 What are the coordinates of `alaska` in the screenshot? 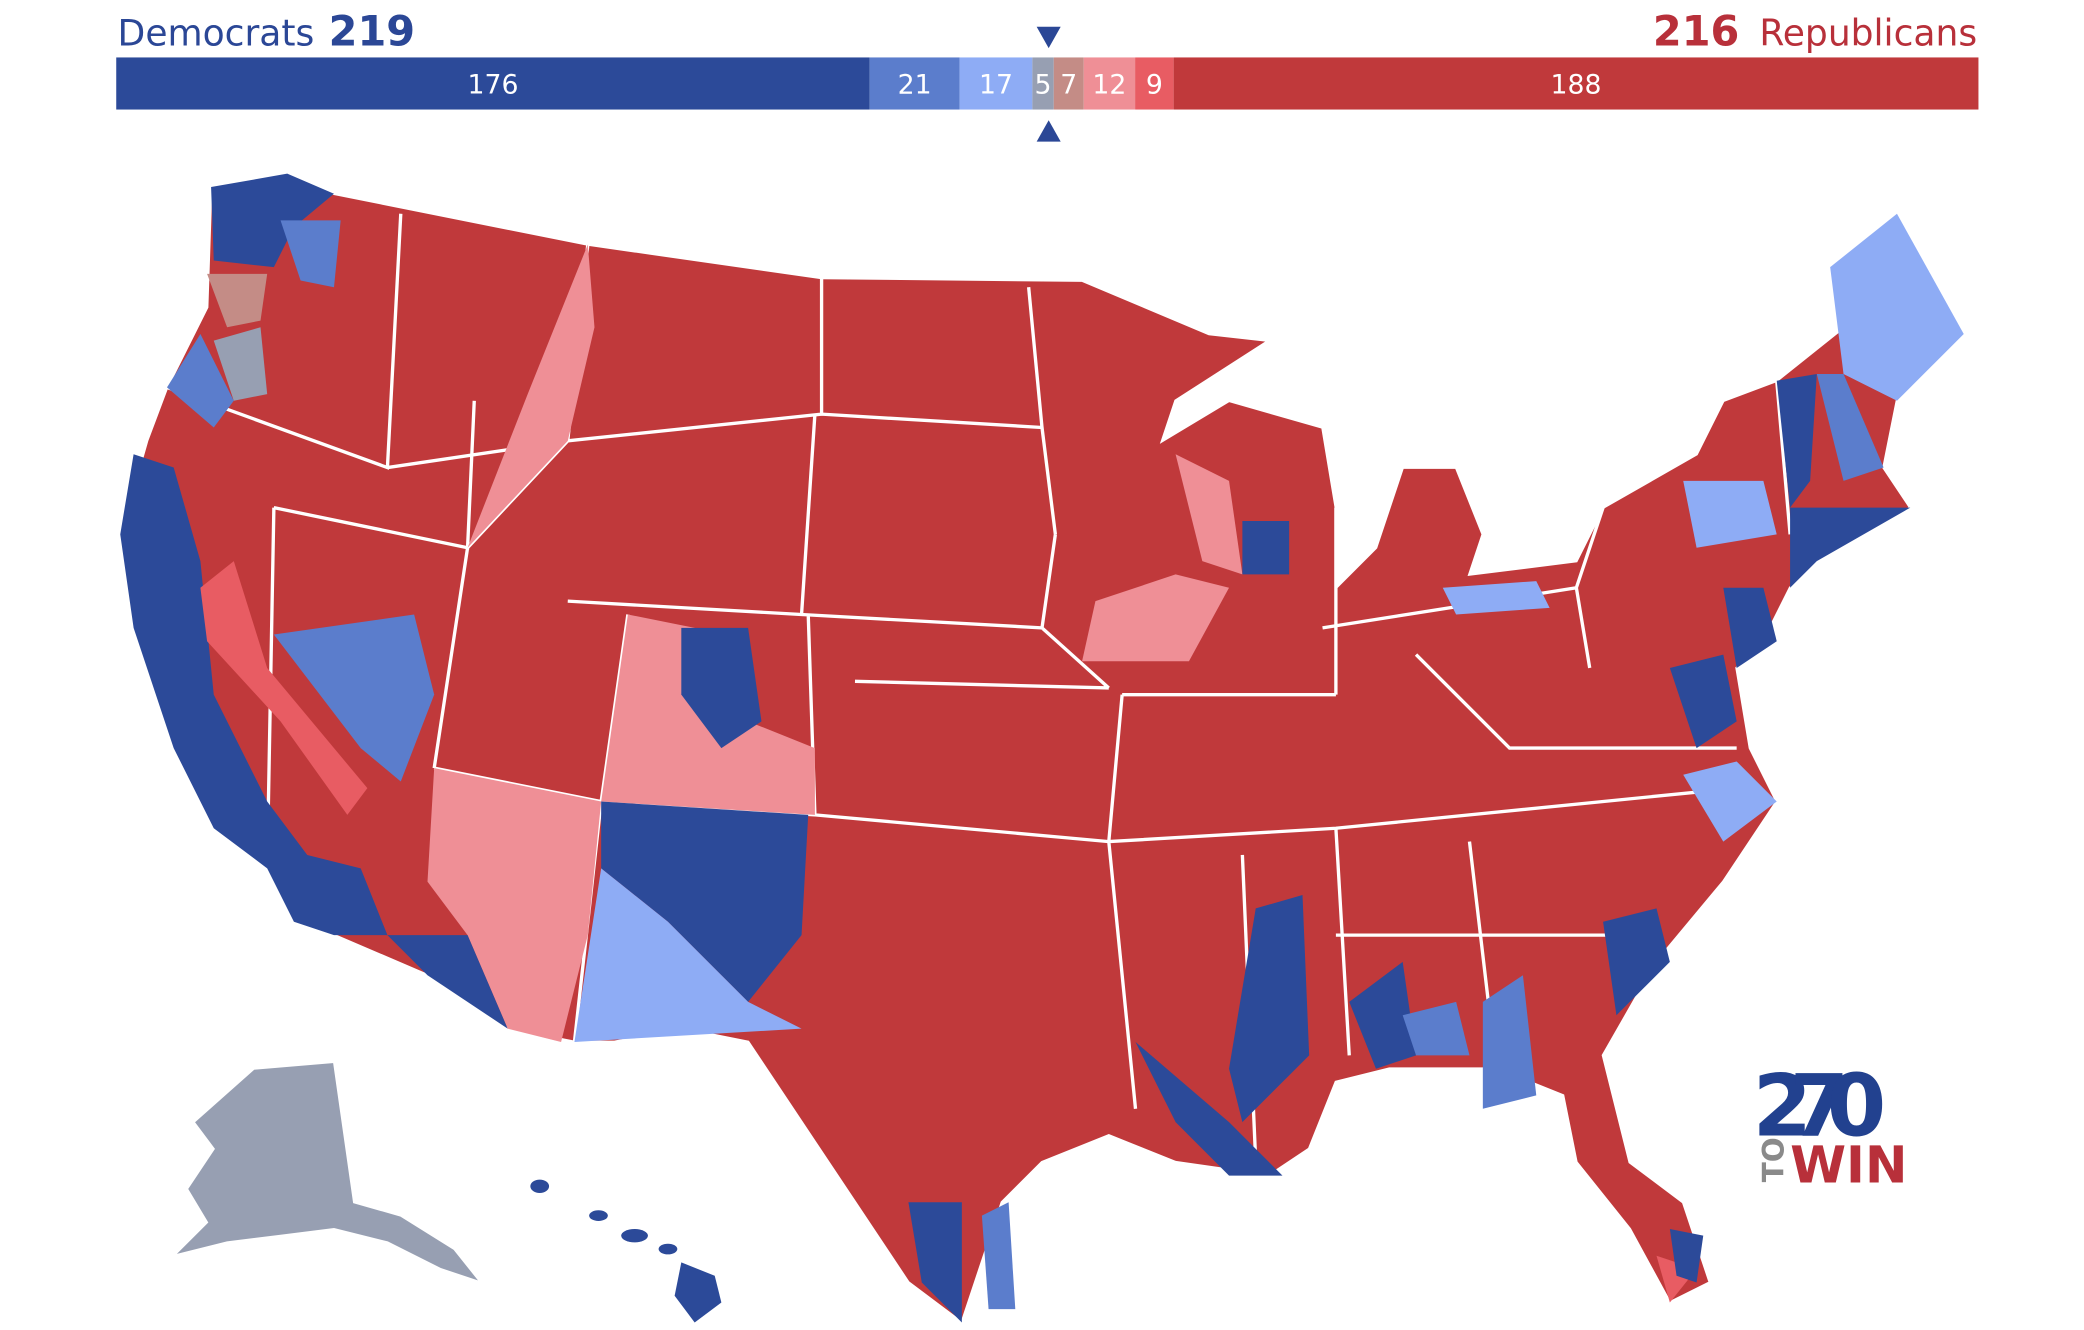 It's located at (327, 1172).